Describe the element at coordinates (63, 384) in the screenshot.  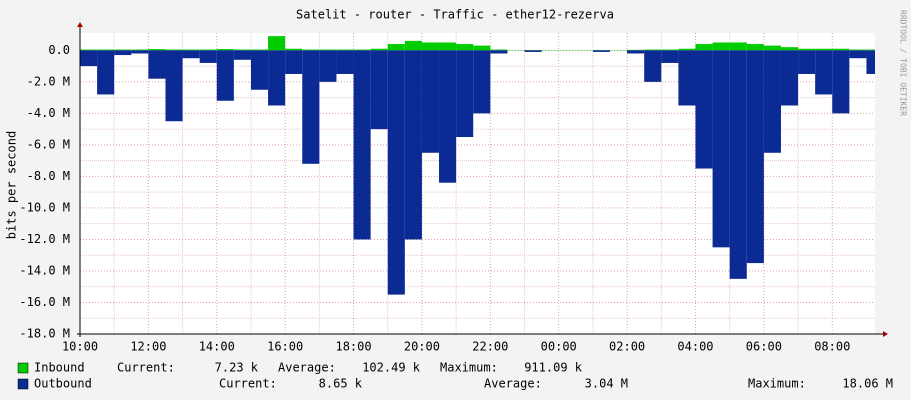
I see `legend-label: Outbound` at that location.